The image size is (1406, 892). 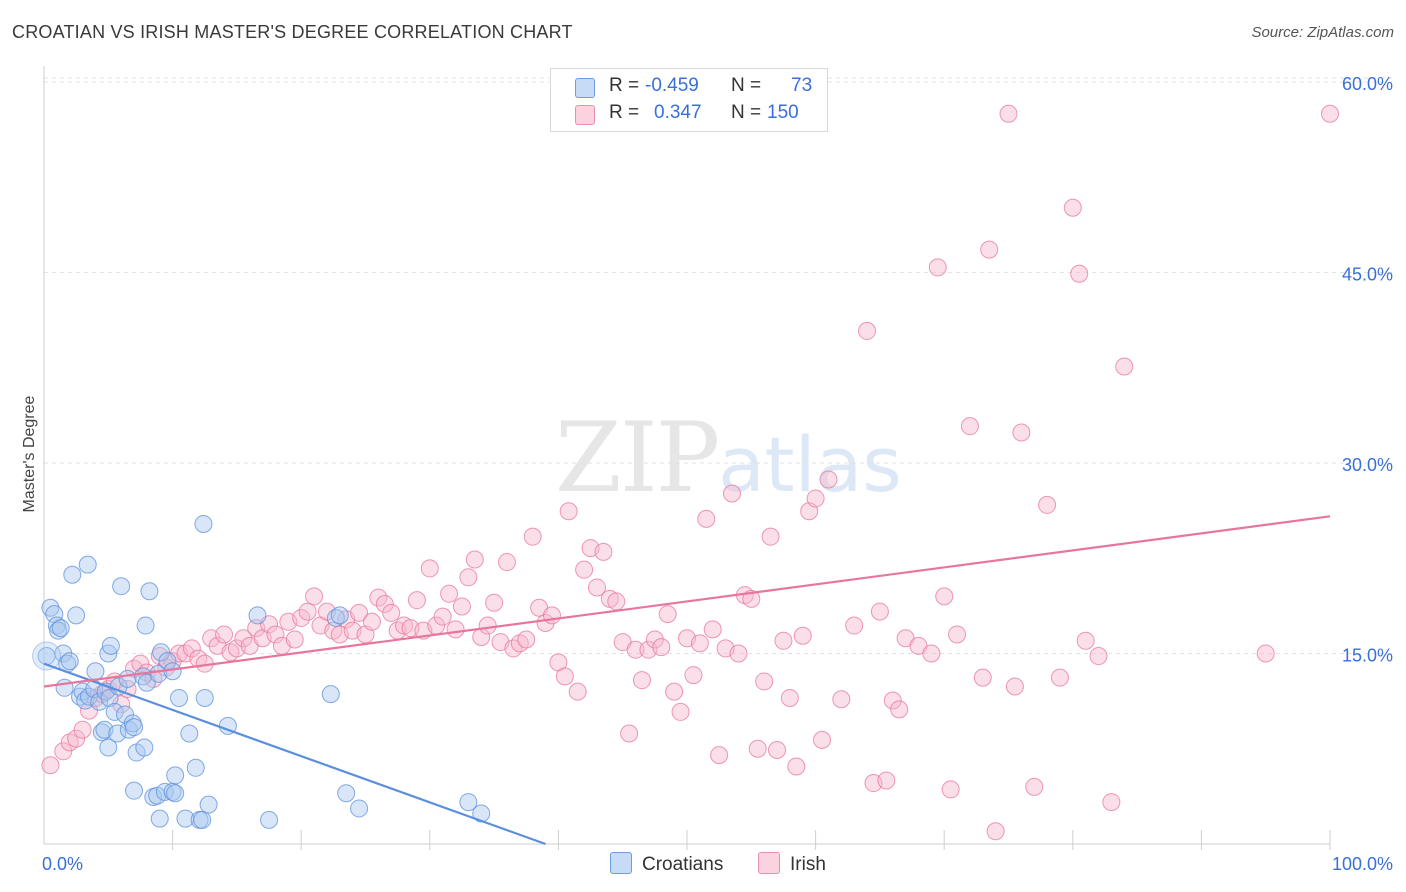 What do you see at coordinates (1362, 864) in the screenshot?
I see `x-tick-label: 100.0%` at bounding box center [1362, 864].